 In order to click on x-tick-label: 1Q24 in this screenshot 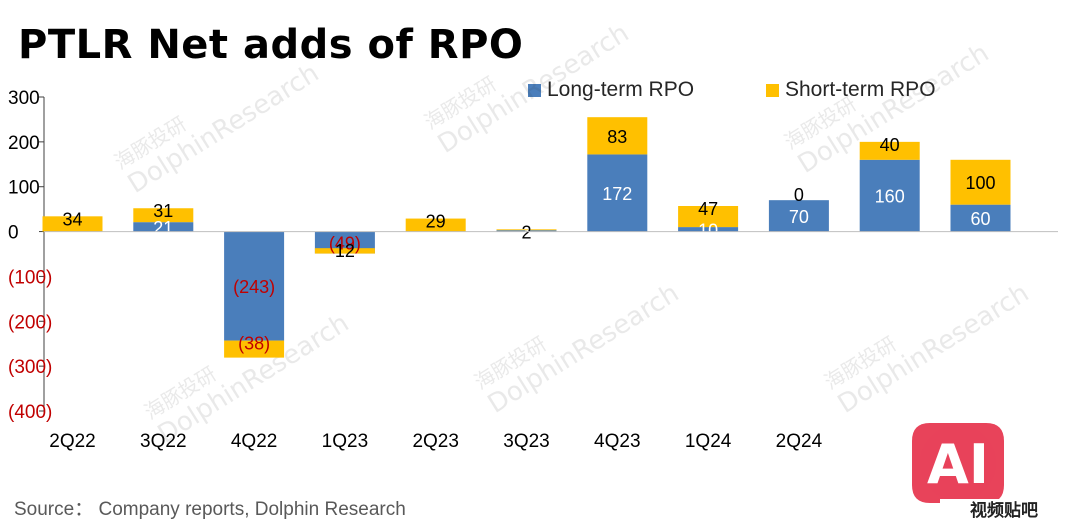, I will do `click(708, 441)`.